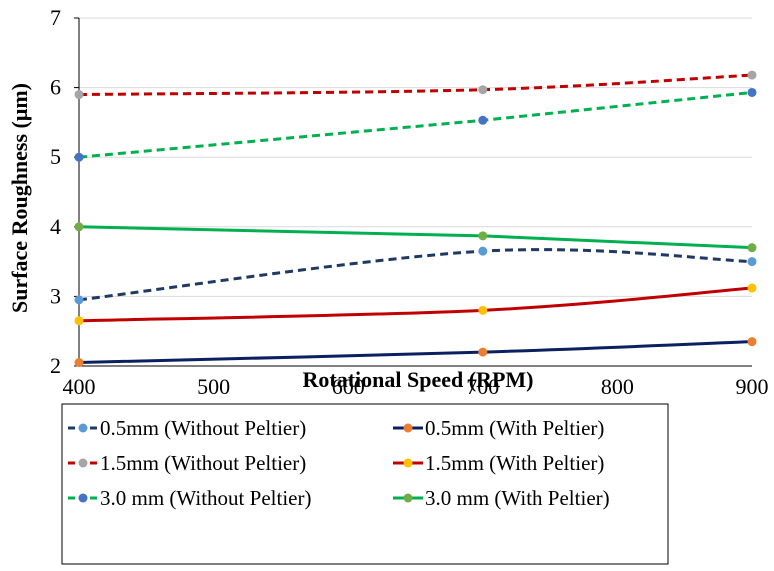  Describe the element at coordinates (79, 386) in the screenshot. I see `x-tick-label: 400` at that location.